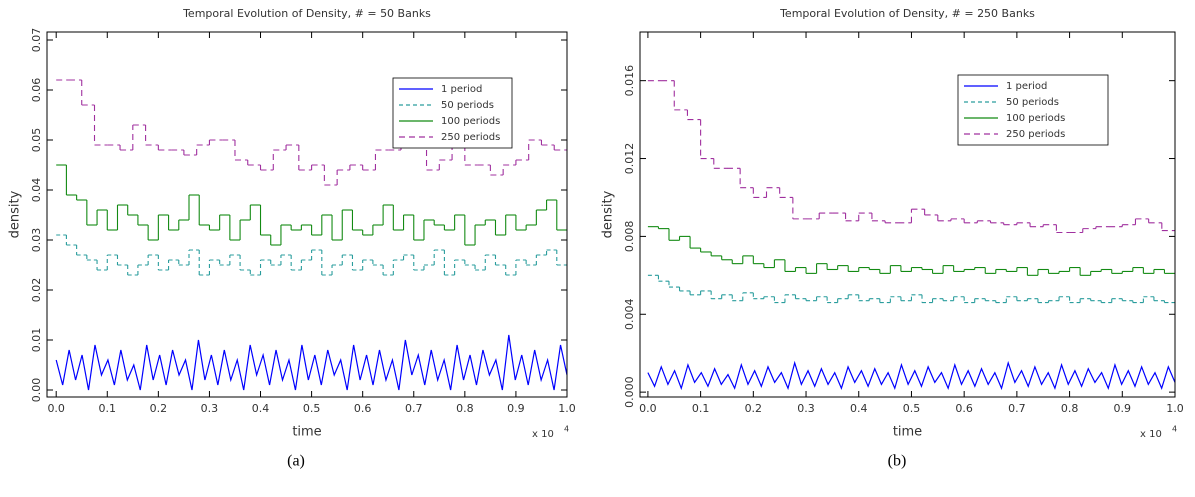 The image size is (1195, 497). Describe the element at coordinates (629, 159) in the screenshot. I see `y-tick-label: 0.012` at that location.